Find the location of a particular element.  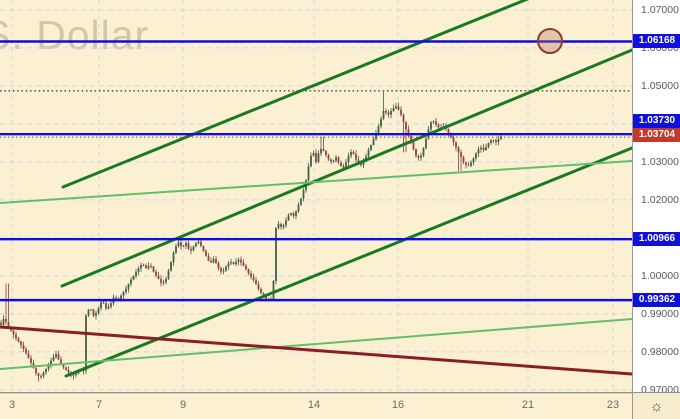

time-axis-label: 23 is located at coordinates (613, 405).